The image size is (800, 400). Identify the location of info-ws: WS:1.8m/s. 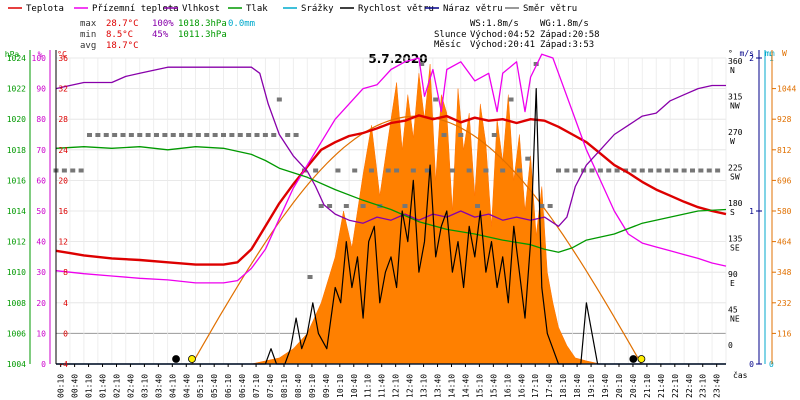
(494, 24).